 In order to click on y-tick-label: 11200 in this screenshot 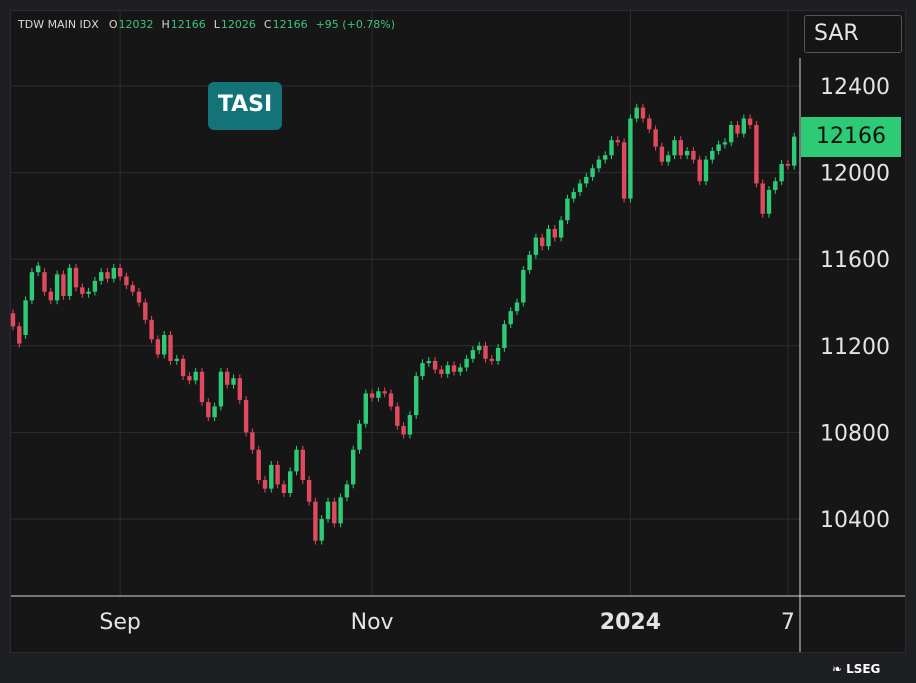, I will do `click(855, 347)`.